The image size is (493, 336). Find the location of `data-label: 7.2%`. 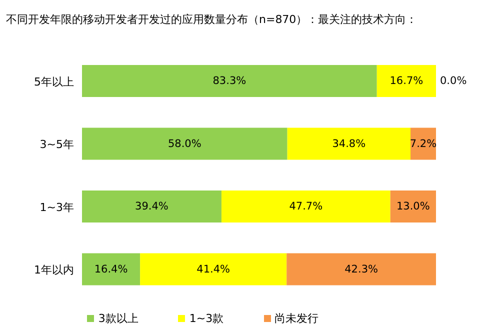

data-label: 7.2% is located at coordinates (423, 144).